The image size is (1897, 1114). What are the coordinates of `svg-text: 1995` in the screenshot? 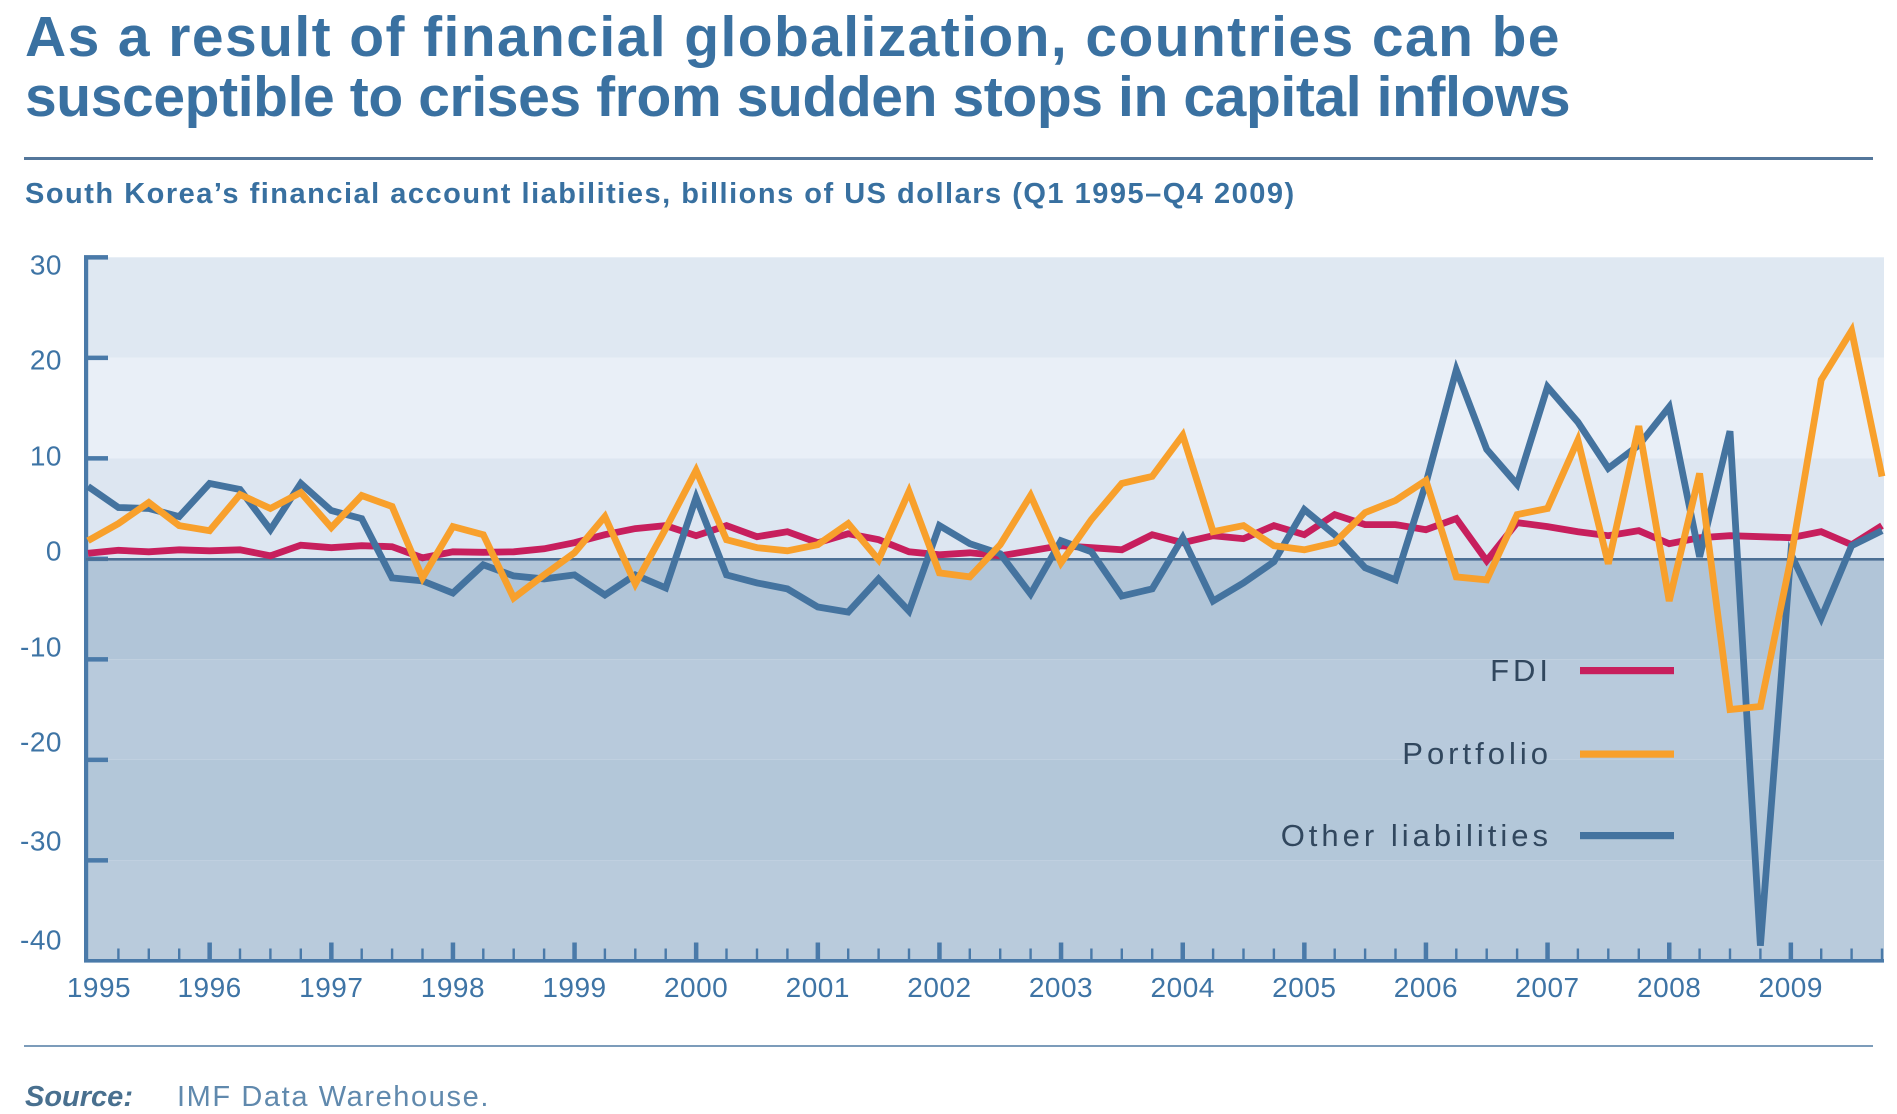 It's located at (99, 987).